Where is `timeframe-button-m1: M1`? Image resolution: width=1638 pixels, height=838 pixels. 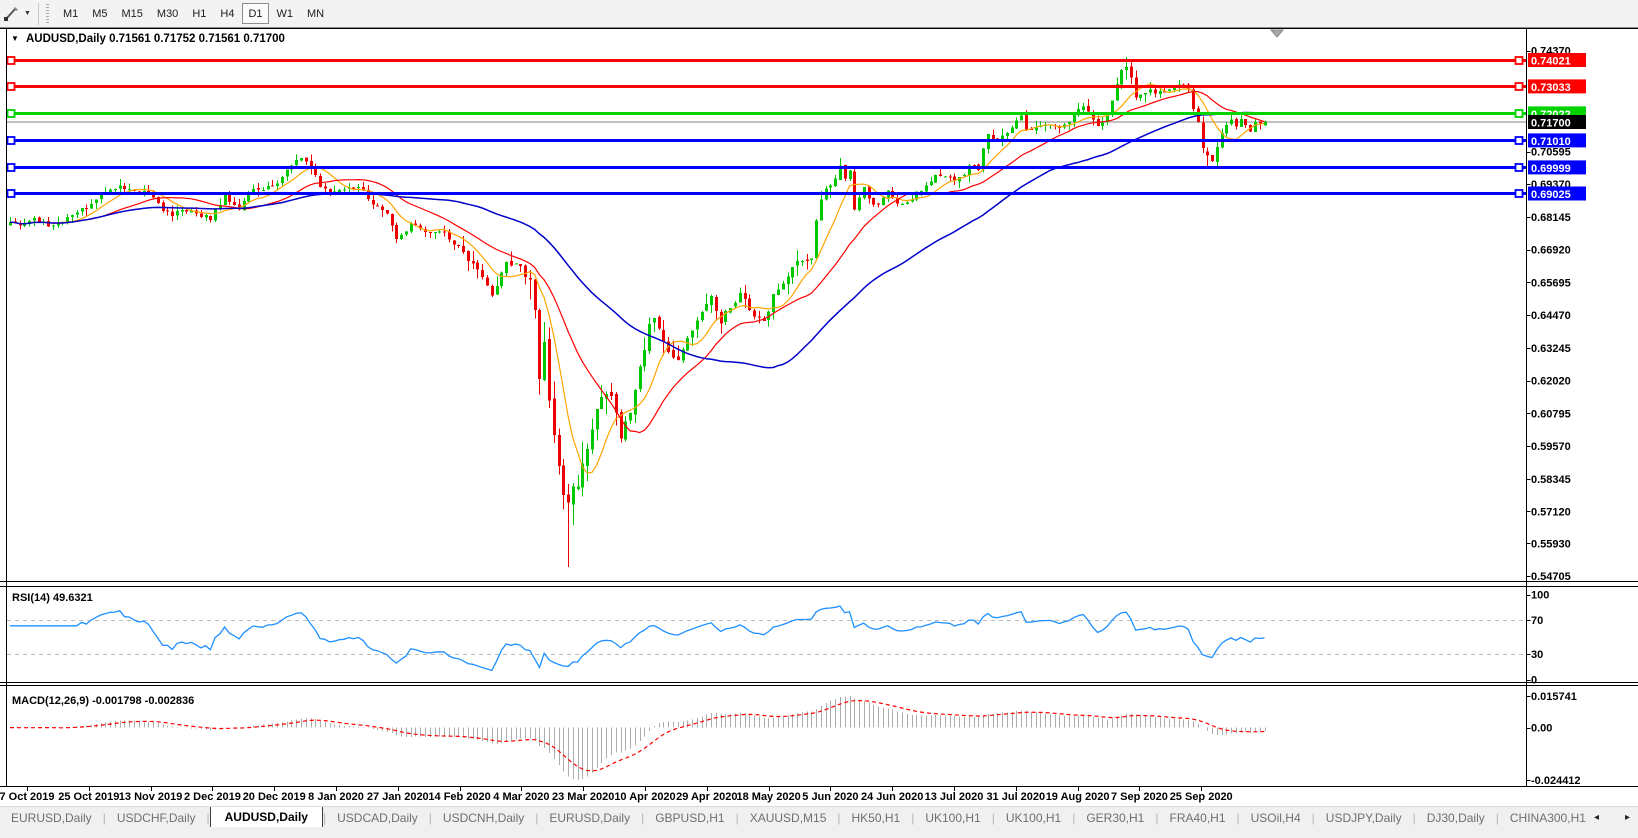 timeframe-button-m1: M1 is located at coordinates (70, 13).